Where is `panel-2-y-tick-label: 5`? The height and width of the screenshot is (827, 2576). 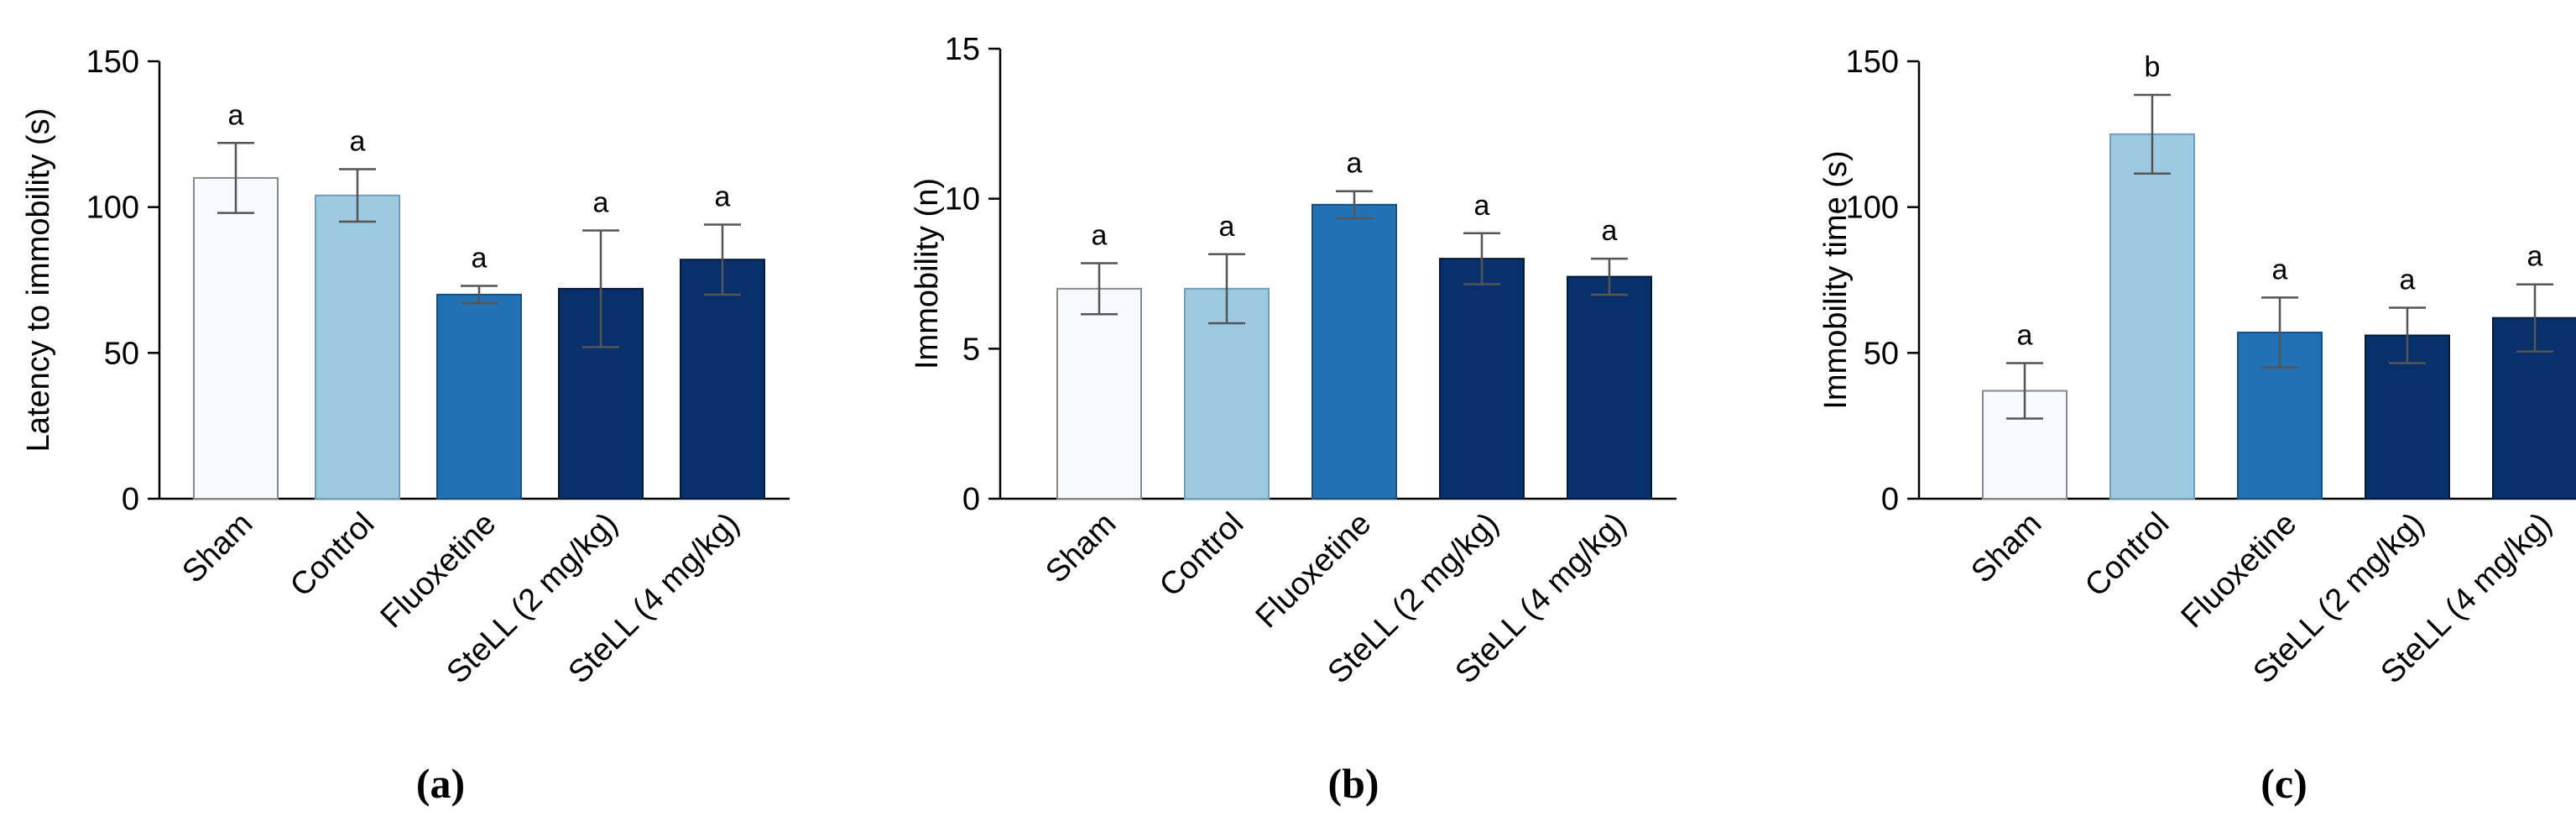 panel-2-y-tick-label: 5 is located at coordinates (971, 349).